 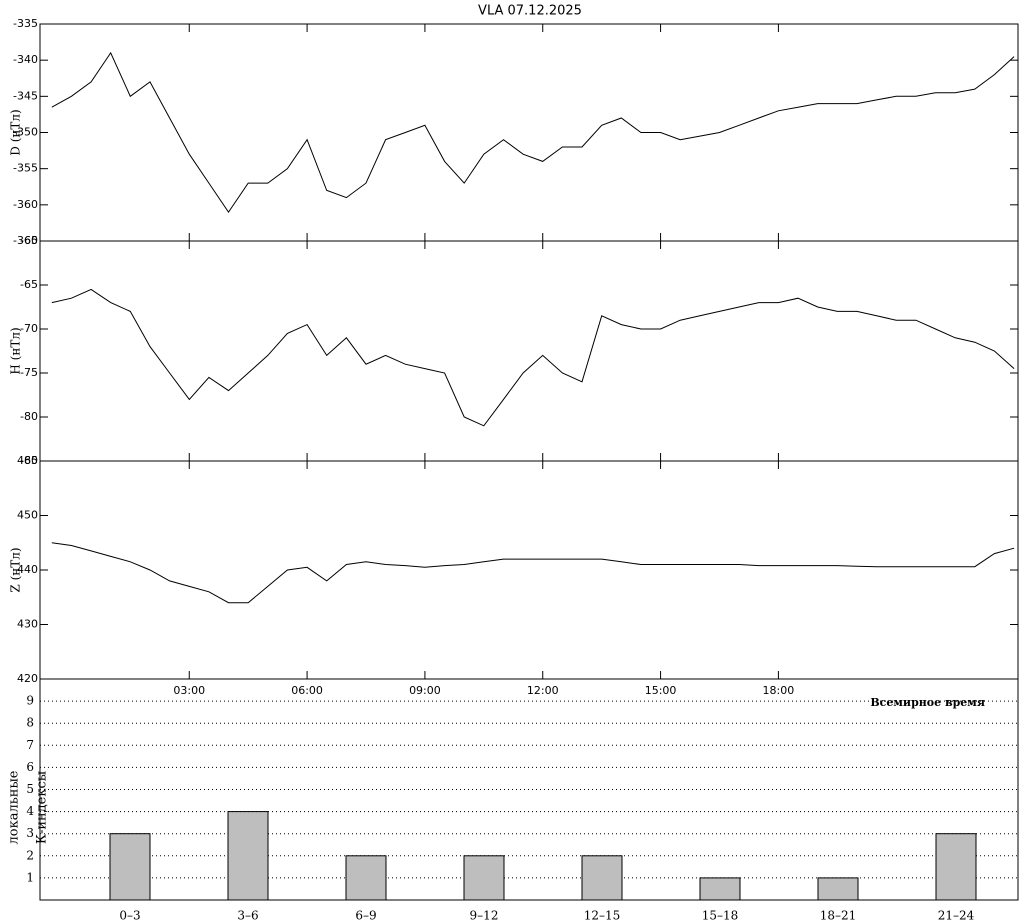 What do you see at coordinates (25, 168) in the screenshot?
I see `y-tick-label: -355` at bounding box center [25, 168].